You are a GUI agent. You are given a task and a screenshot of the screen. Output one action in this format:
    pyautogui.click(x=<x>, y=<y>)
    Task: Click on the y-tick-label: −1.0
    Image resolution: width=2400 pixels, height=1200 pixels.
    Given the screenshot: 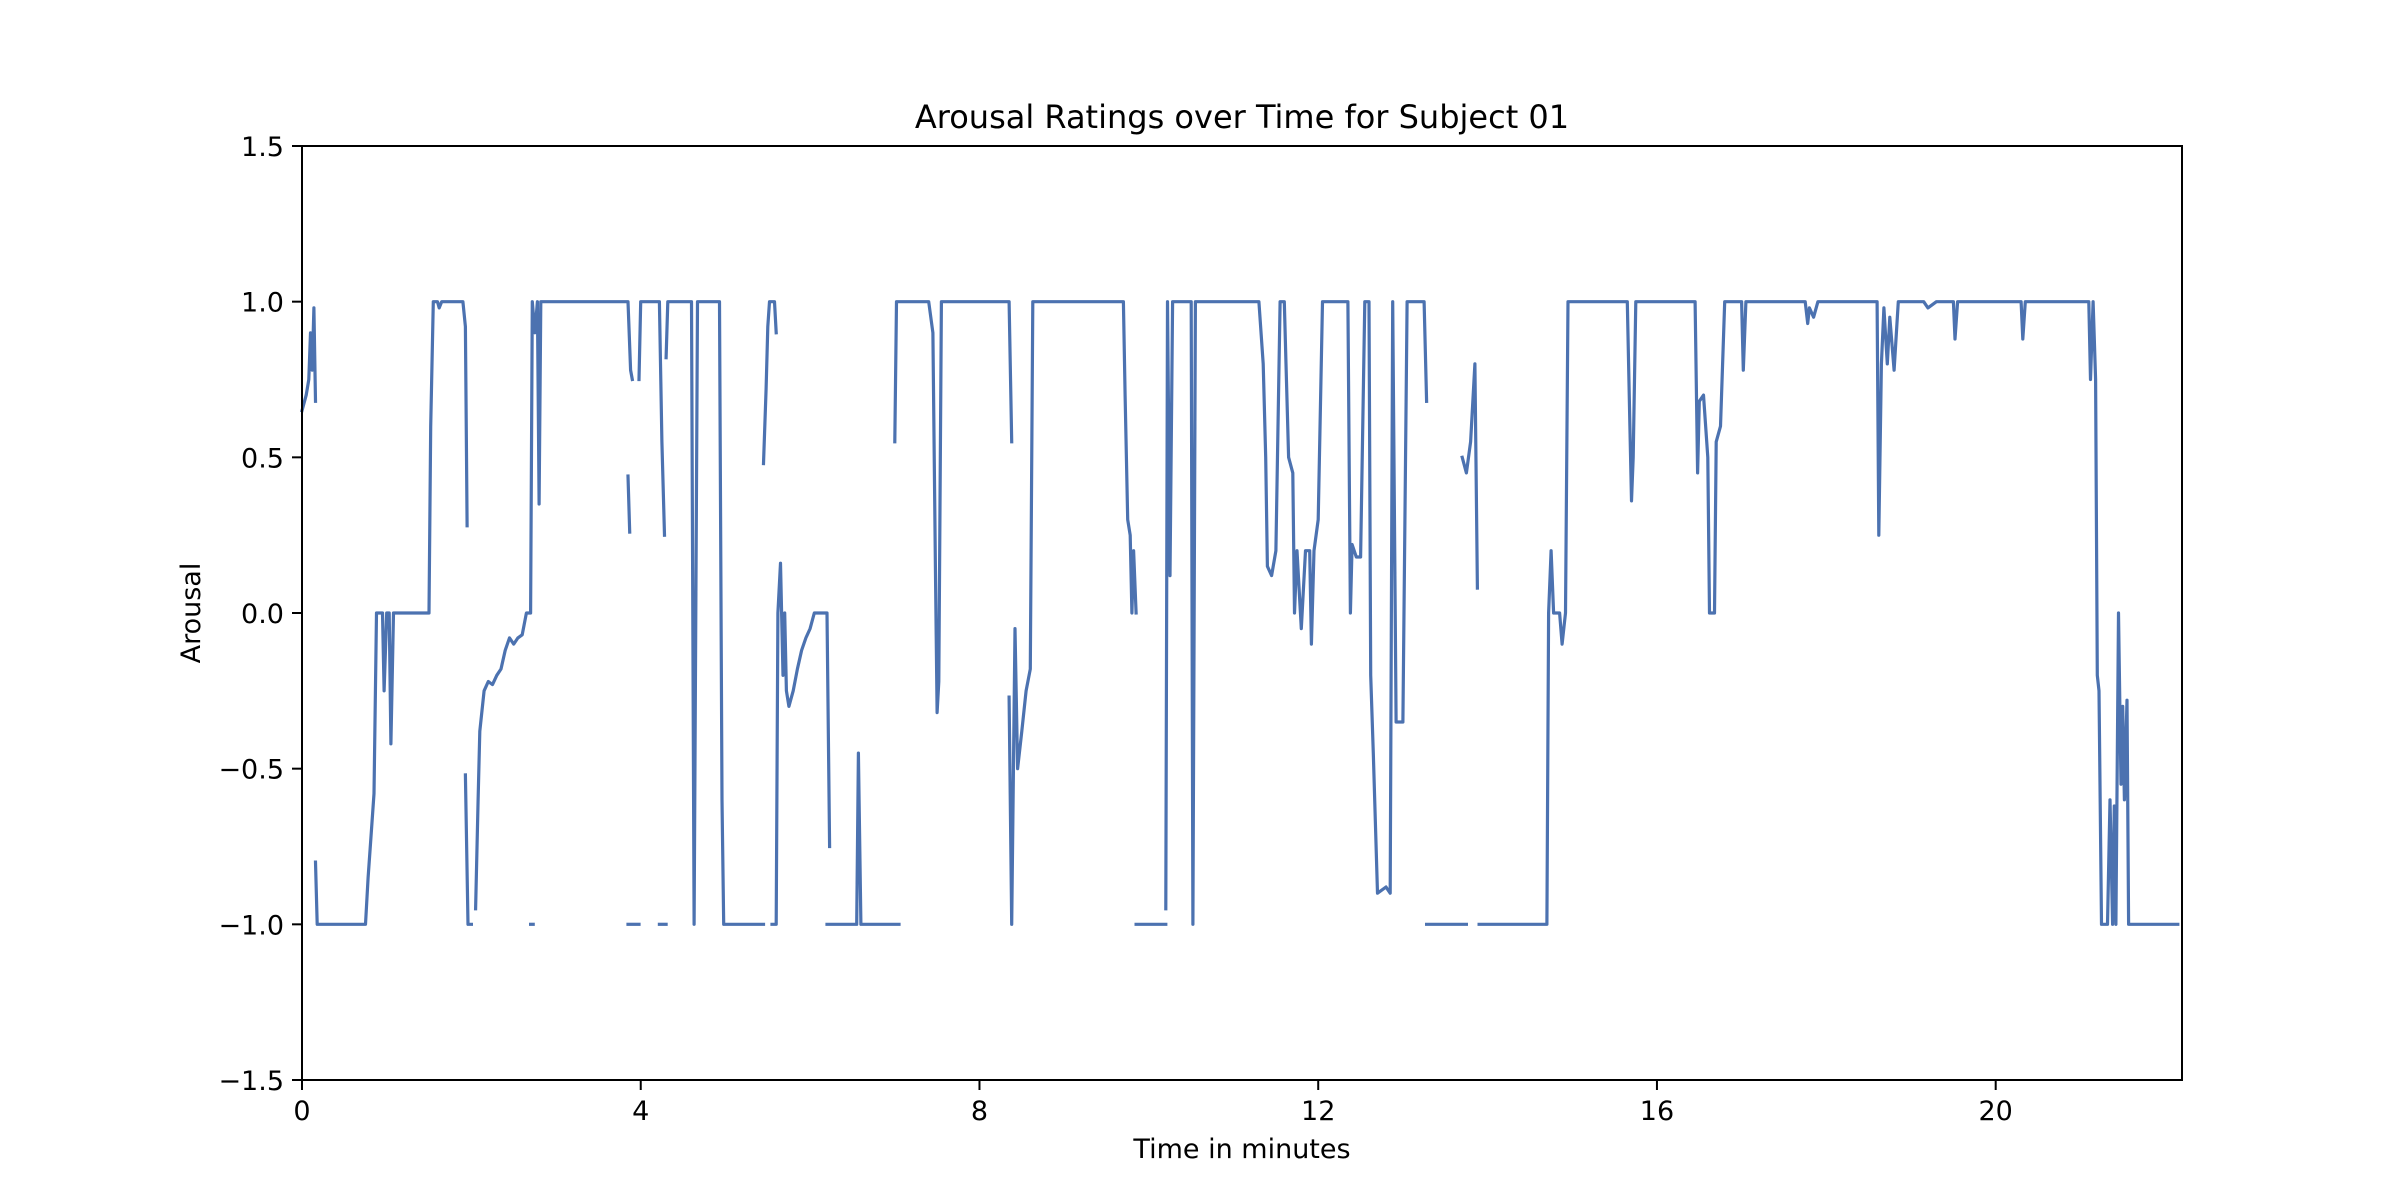 What is the action you would take?
    pyautogui.click(x=251, y=925)
    